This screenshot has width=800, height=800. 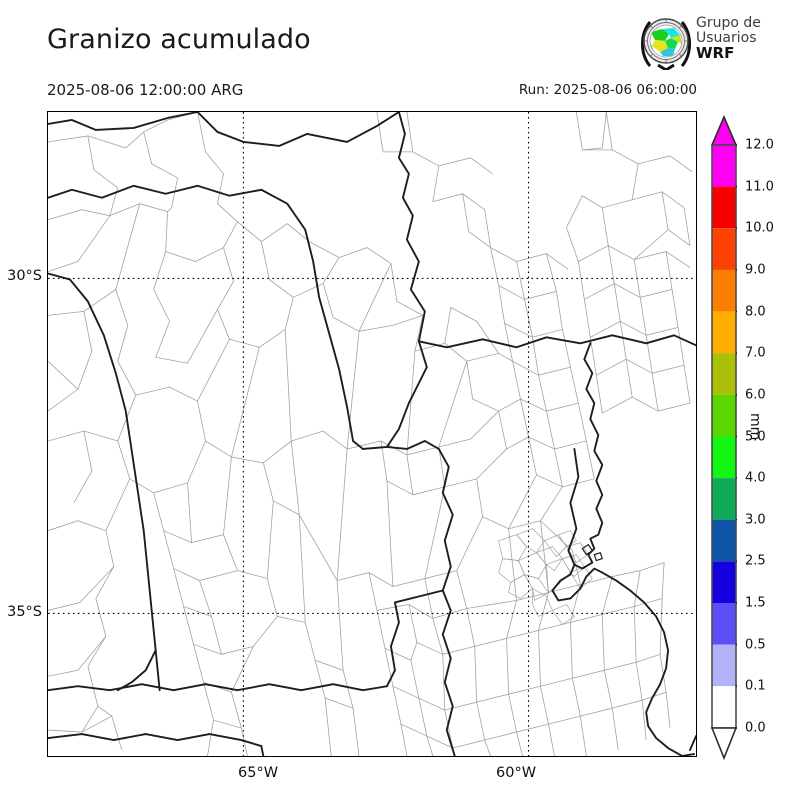 I want to click on colorbar-tick-5: 5.0, so click(x=755, y=436).